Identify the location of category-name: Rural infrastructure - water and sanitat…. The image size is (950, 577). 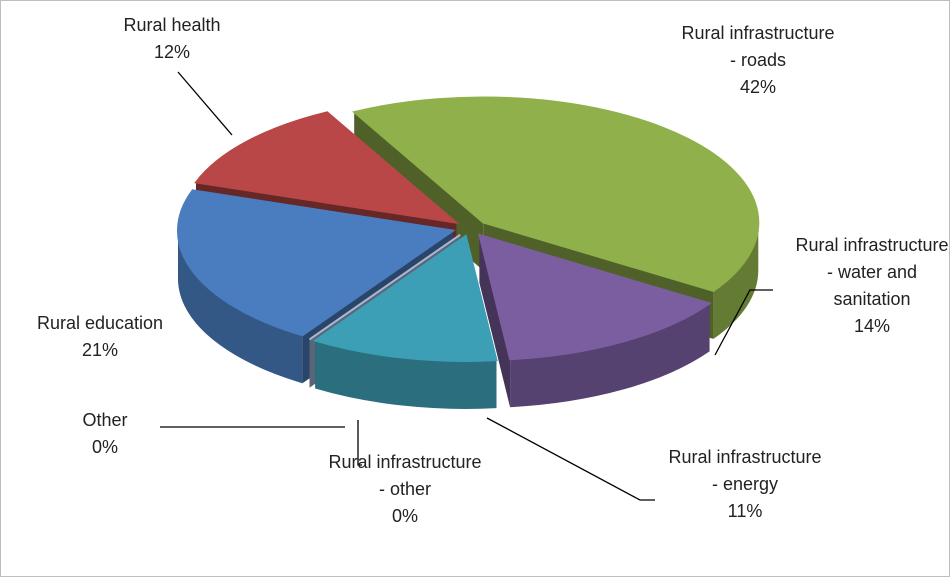
(872, 272).